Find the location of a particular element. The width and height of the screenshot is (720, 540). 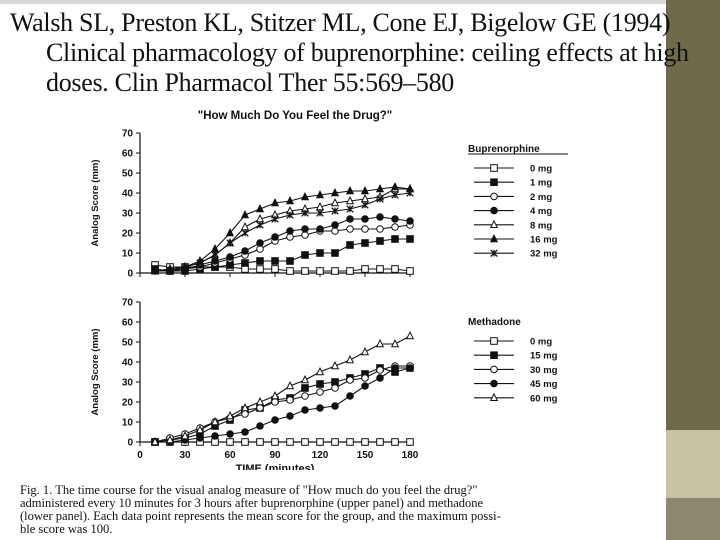

caption-line-4: ble score was 100. is located at coordinates (66, 529).